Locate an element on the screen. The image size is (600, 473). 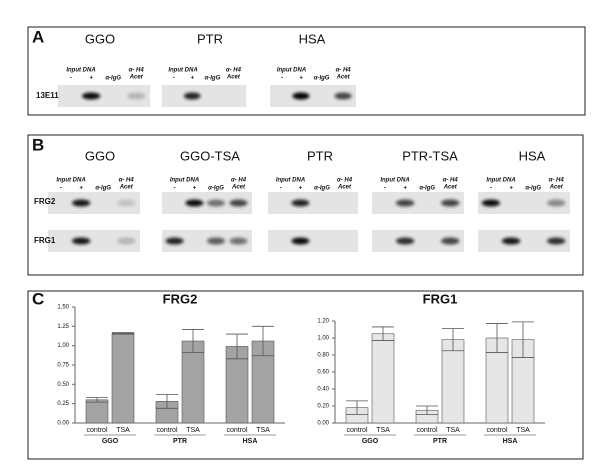
y-tick-label: 0.75 is located at coordinates (63, 366).